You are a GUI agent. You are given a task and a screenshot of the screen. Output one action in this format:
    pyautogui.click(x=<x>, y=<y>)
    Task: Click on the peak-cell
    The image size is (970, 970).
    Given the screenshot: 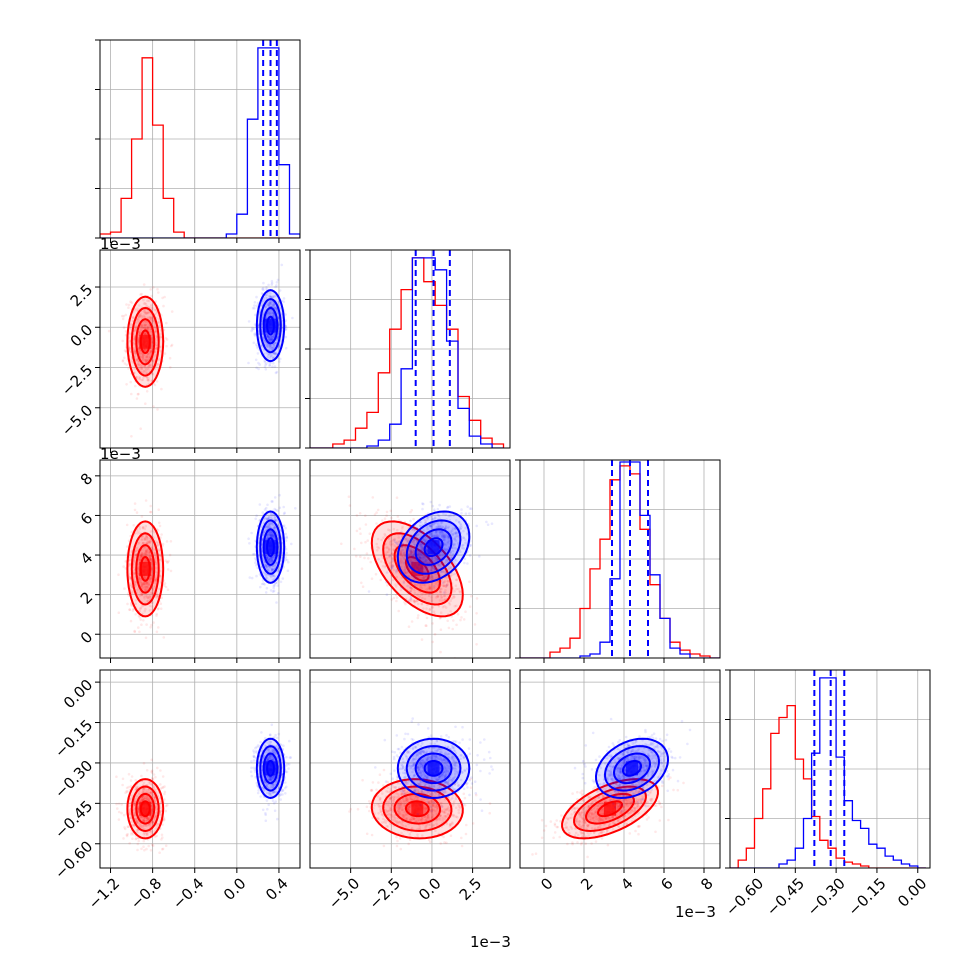 What is the action you would take?
    pyautogui.click(x=145, y=341)
    